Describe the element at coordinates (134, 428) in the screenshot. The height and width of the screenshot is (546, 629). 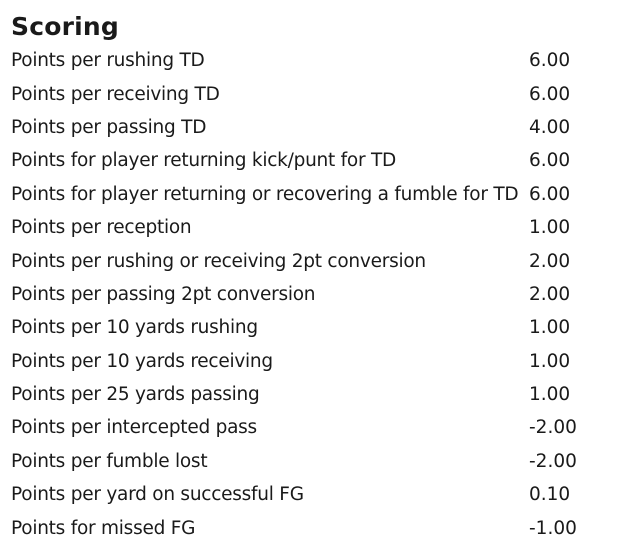
I see `scoring-rule-label: Points per intercepted pass` at that location.